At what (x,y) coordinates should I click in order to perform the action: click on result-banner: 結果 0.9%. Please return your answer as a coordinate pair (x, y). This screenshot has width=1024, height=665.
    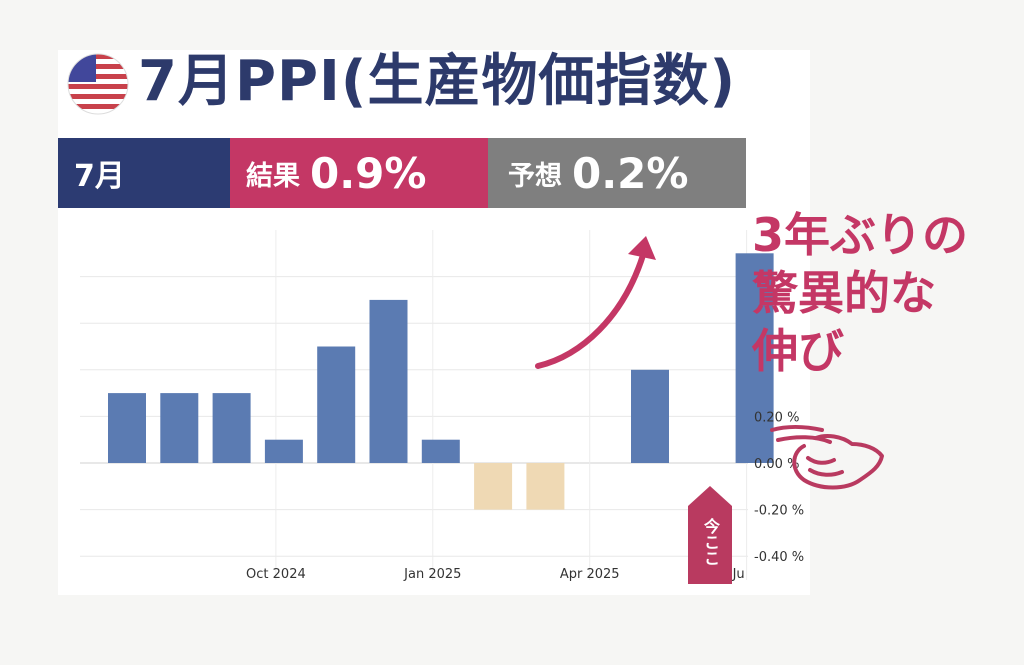
    Looking at the image, I should click on (359, 173).